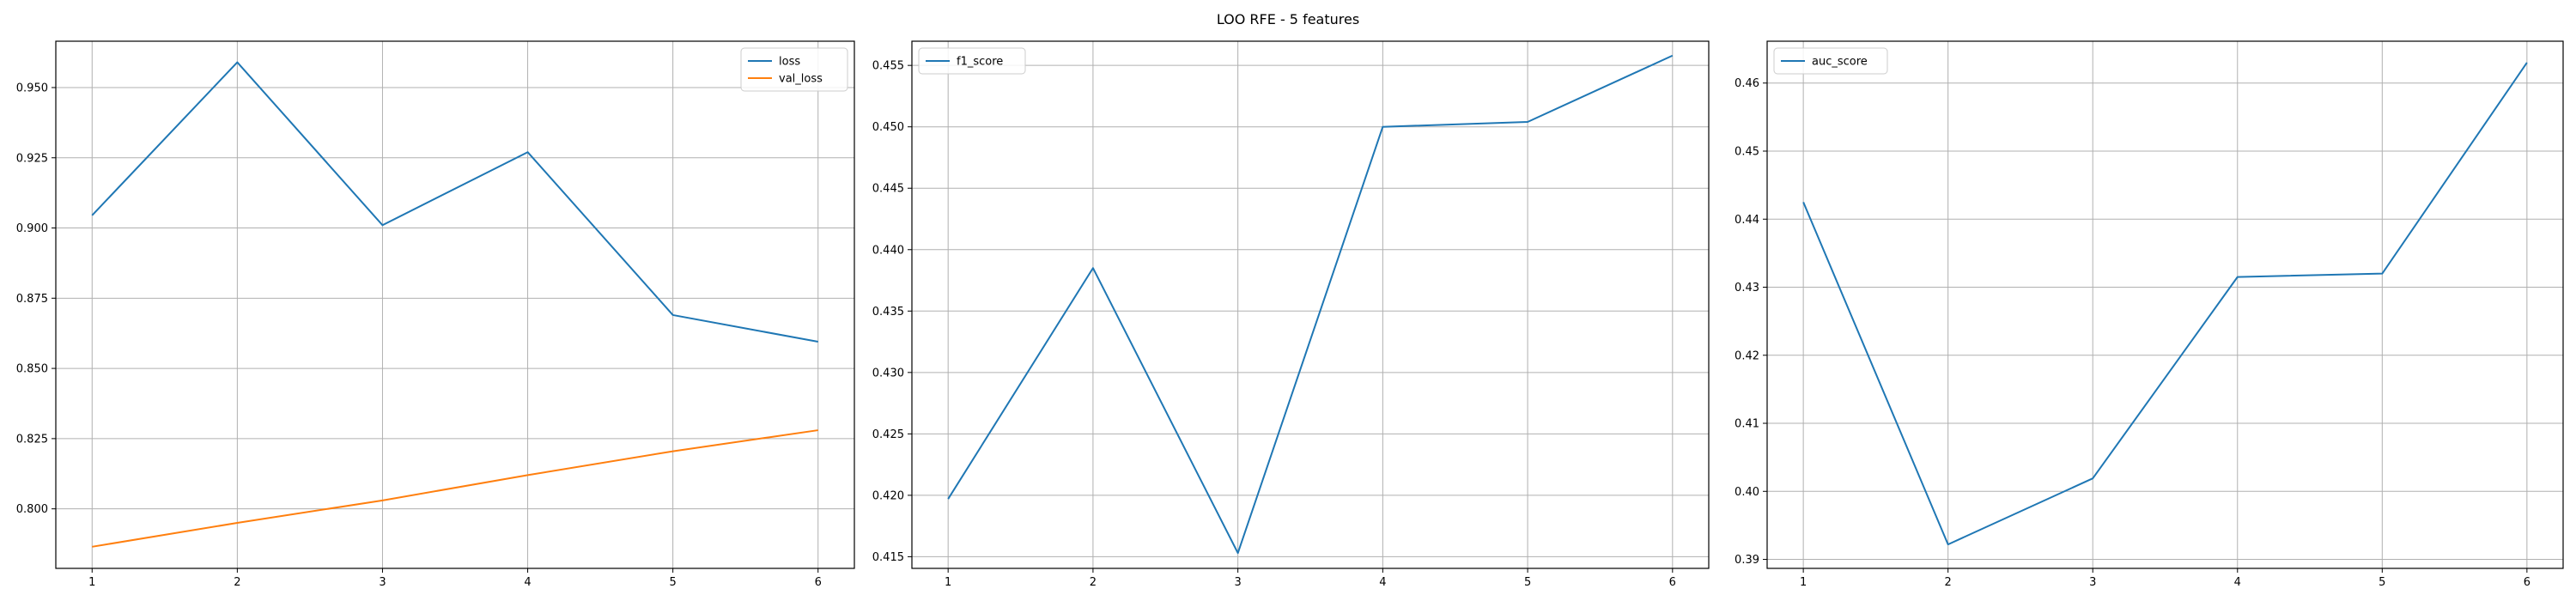  Describe the element at coordinates (801, 79) in the screenshot. I see `legend-label-val_loss: val_loss` at that location.